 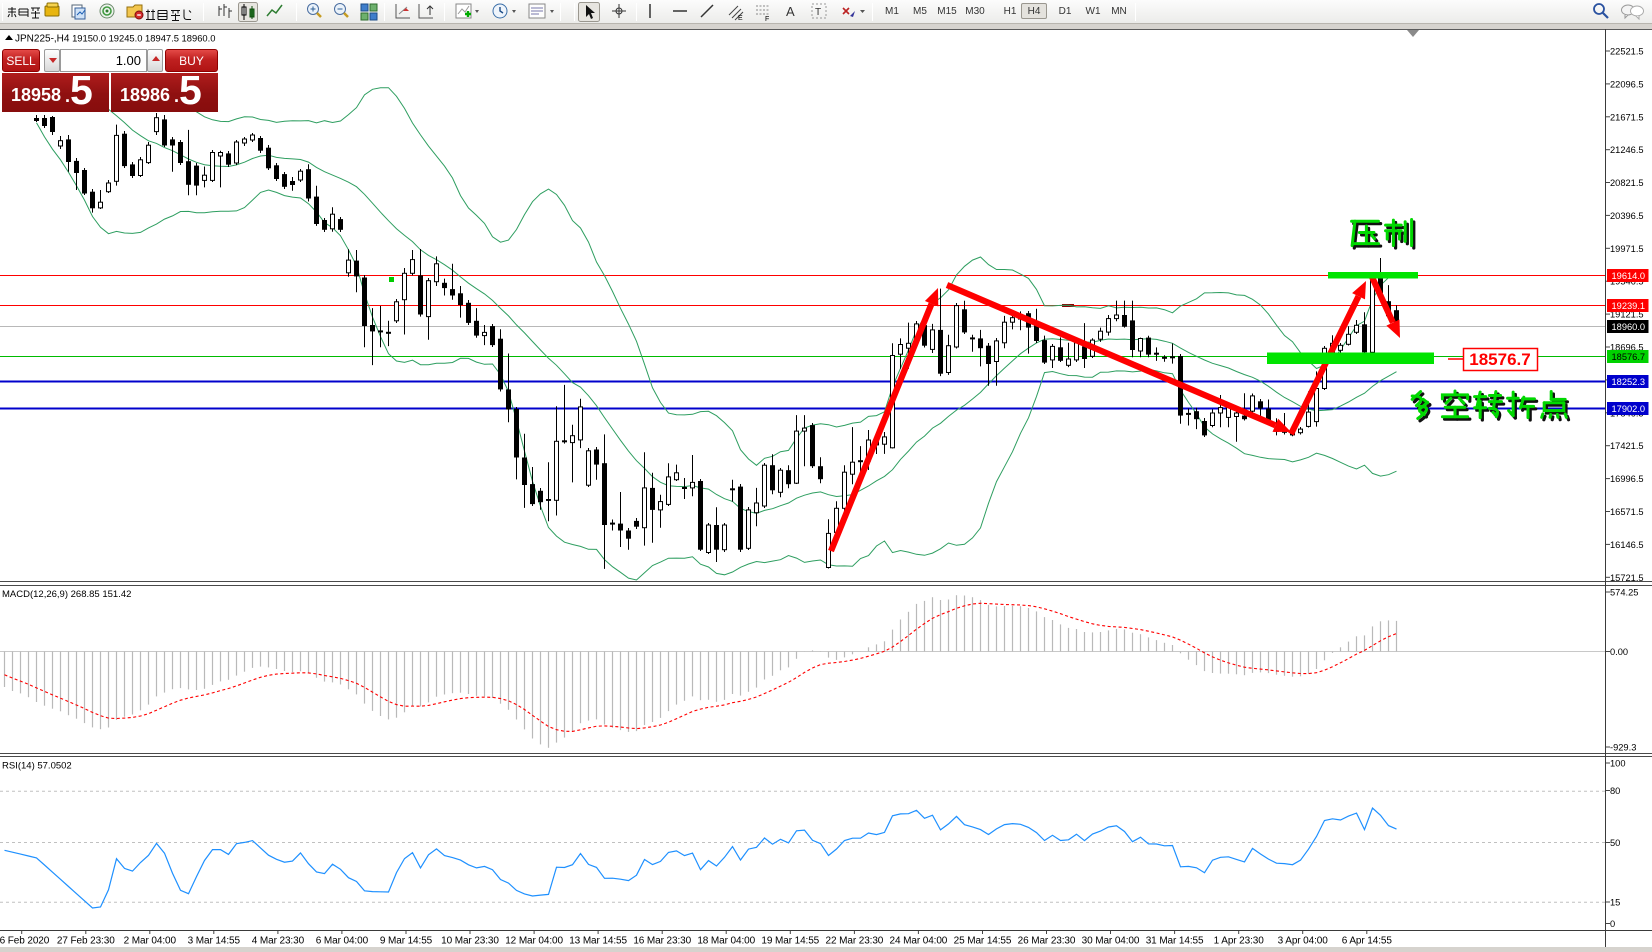 I want to click on svg-text: 19614.0, so click(x=1629, y=276).